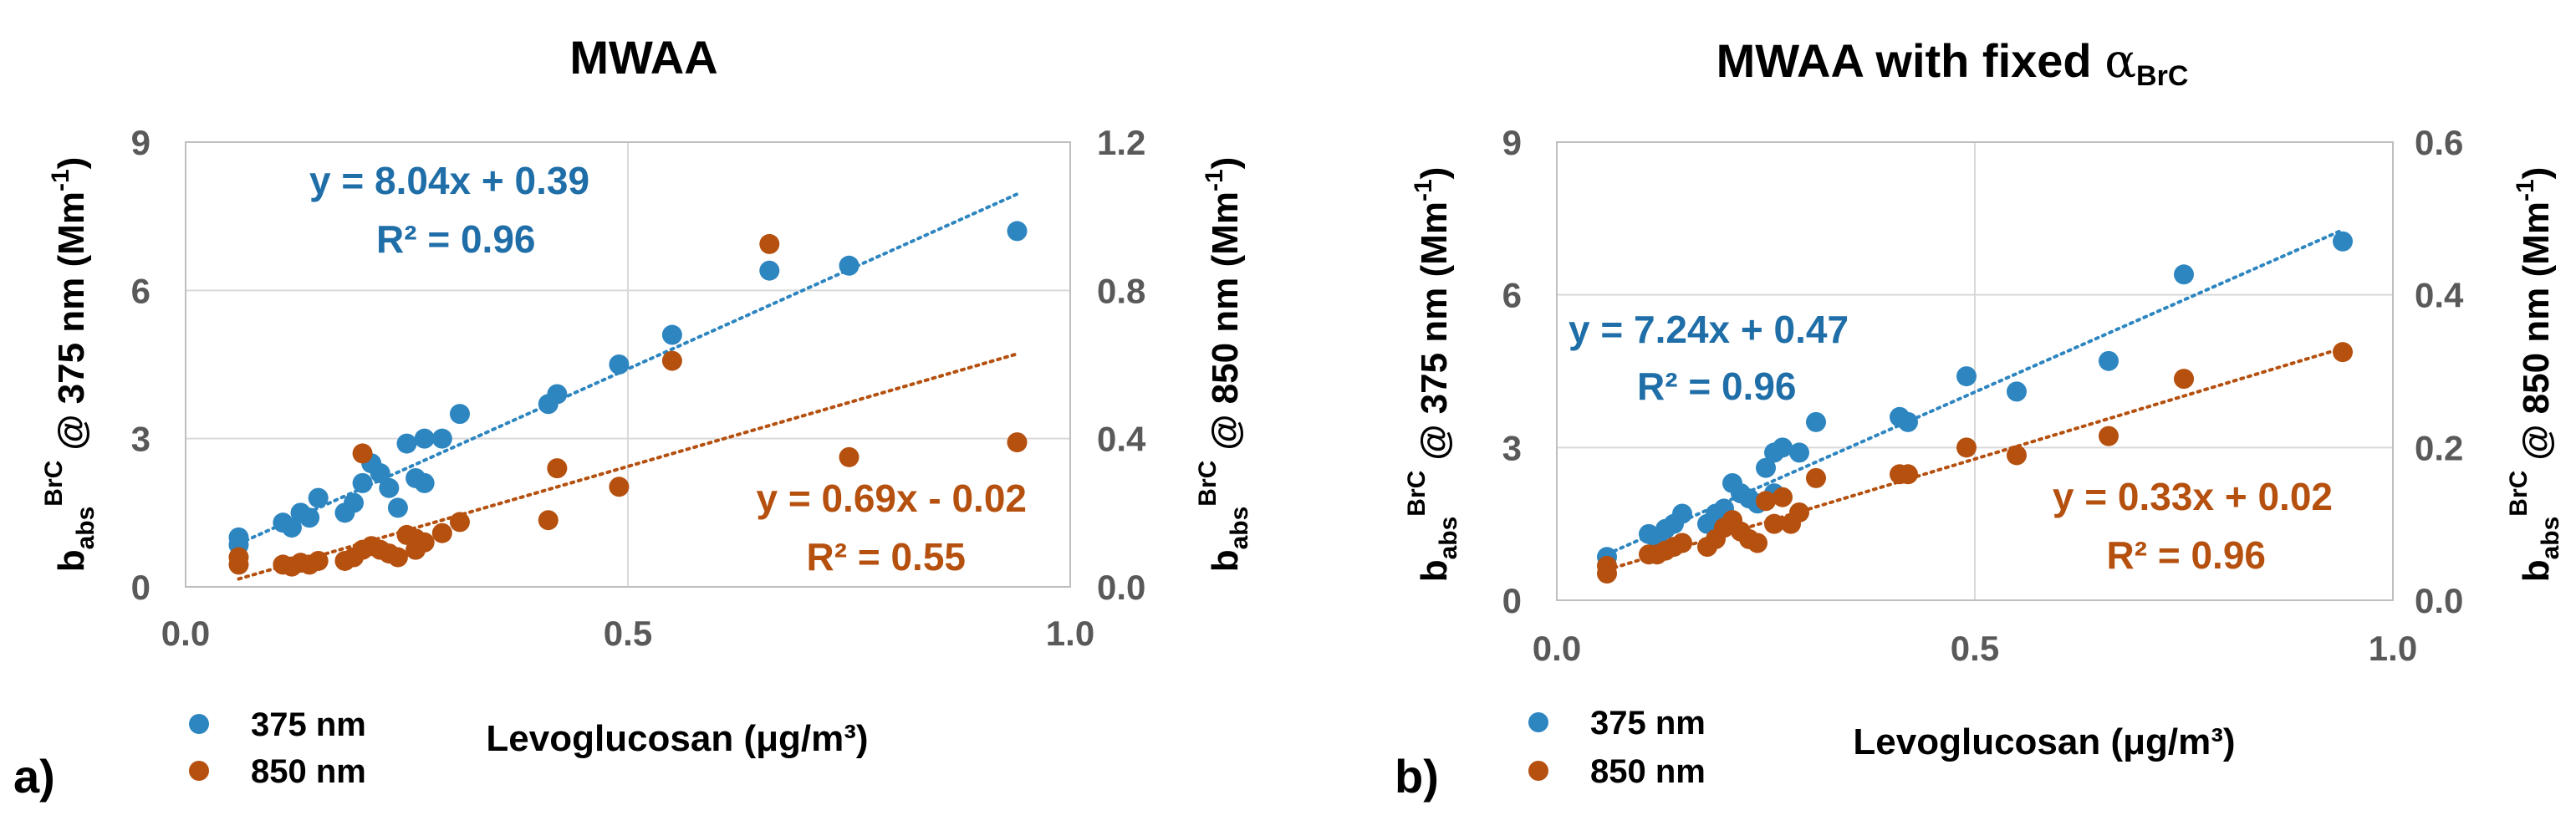  What do you see at coordinates (449, 180) in the screenshot?
I see `equation-375: y = 8.04x + 0.39` at bounding box center [449, 180].